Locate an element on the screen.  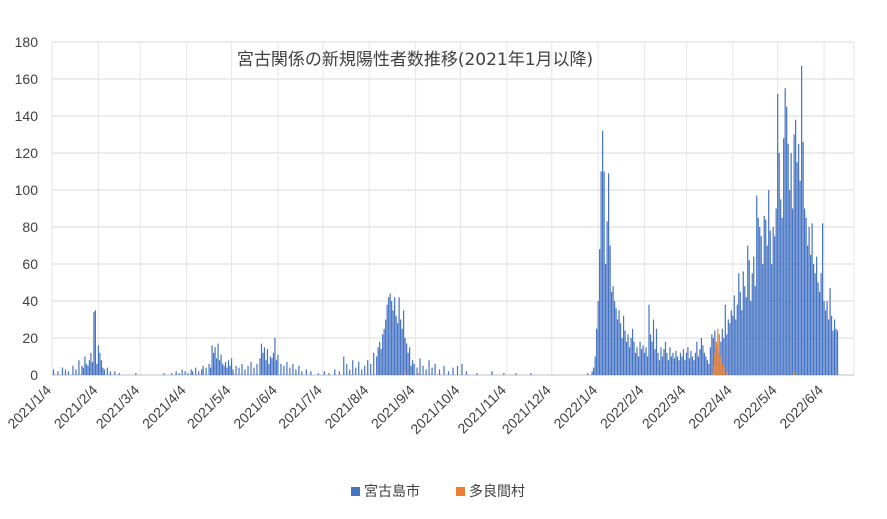
x-tick-label: 2022/1/4 is located at coordinates (575, 407).